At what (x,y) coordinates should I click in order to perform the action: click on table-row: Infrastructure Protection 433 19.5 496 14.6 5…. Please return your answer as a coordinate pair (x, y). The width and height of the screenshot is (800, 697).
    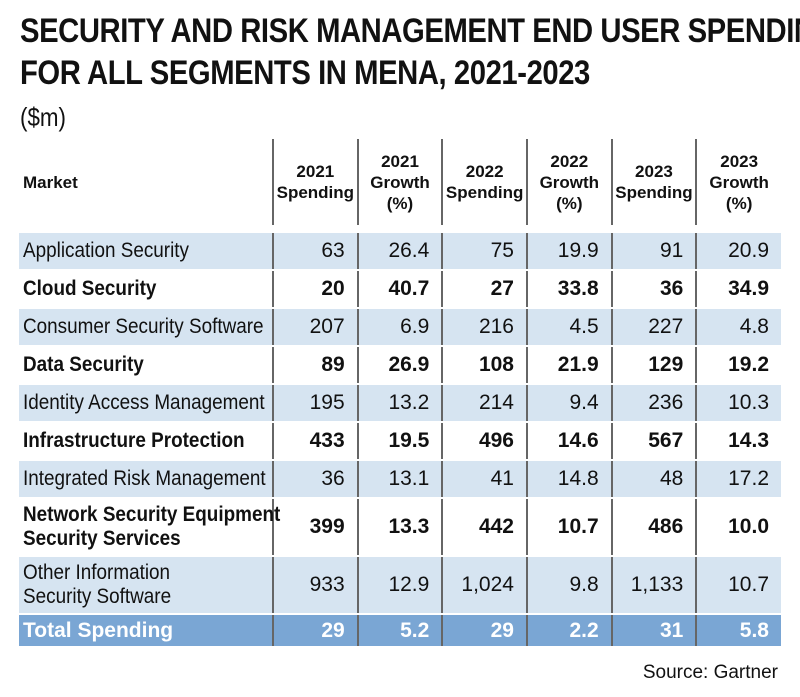
    Looking at the image, I should click on (400, 441).